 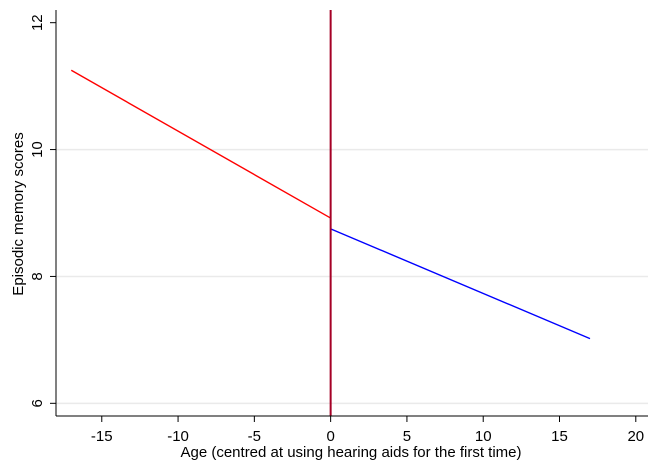 I want to click on x-tick-label: 0, so click(x=330, y=436).